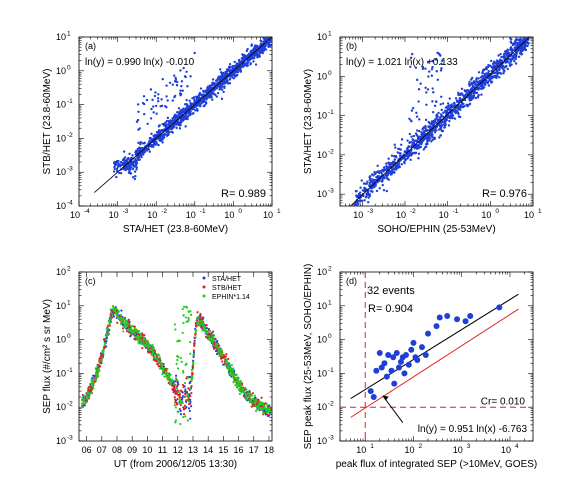 Image resolution: width=581 pixels, height=495 pixels. What do you see at coordinates (370, 211) in the screenshot?
I see `panel-b-x-tick-exp: -3` at bounding box center [370, 211].